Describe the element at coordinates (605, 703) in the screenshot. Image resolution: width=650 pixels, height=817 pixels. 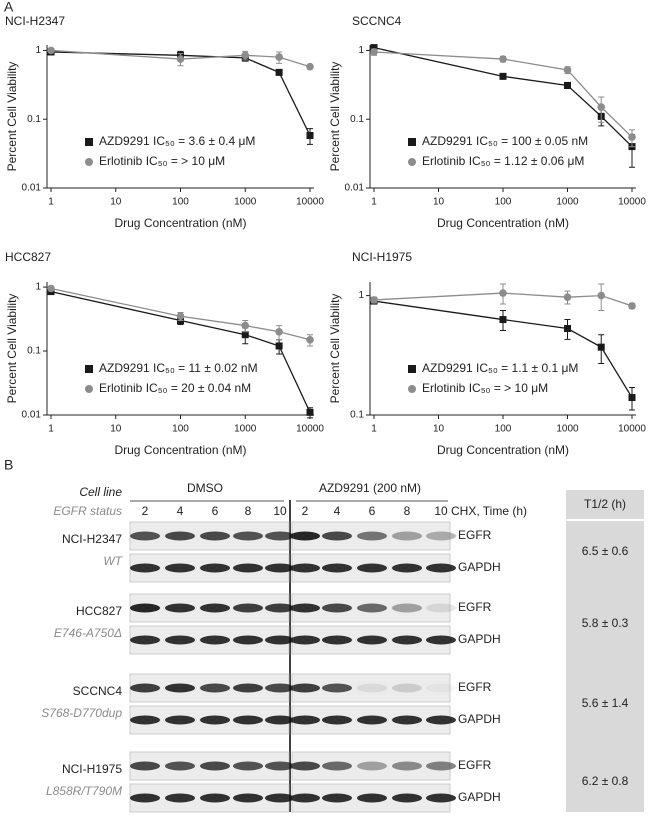
I see `t-half: 5.6 ± 1.4` at that location.